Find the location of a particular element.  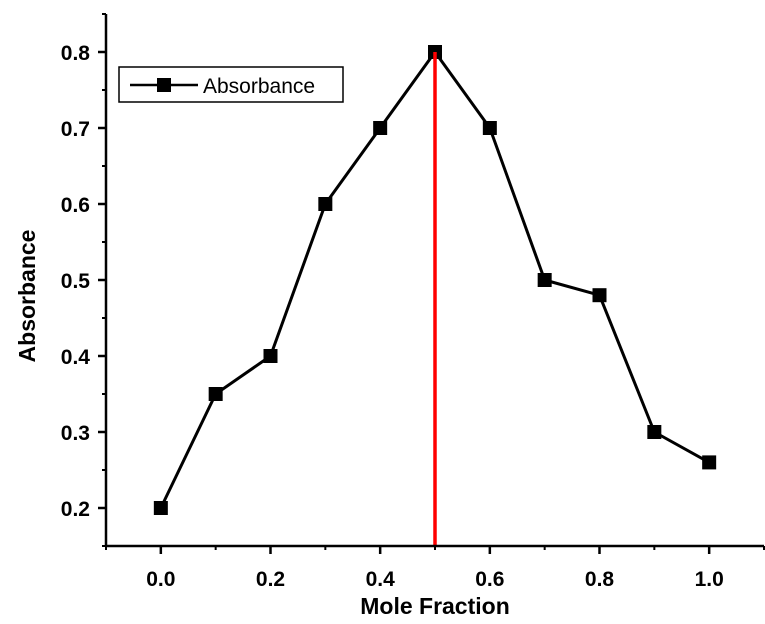

y-tick-label: 0.3 is located at coordinates (75, 433).